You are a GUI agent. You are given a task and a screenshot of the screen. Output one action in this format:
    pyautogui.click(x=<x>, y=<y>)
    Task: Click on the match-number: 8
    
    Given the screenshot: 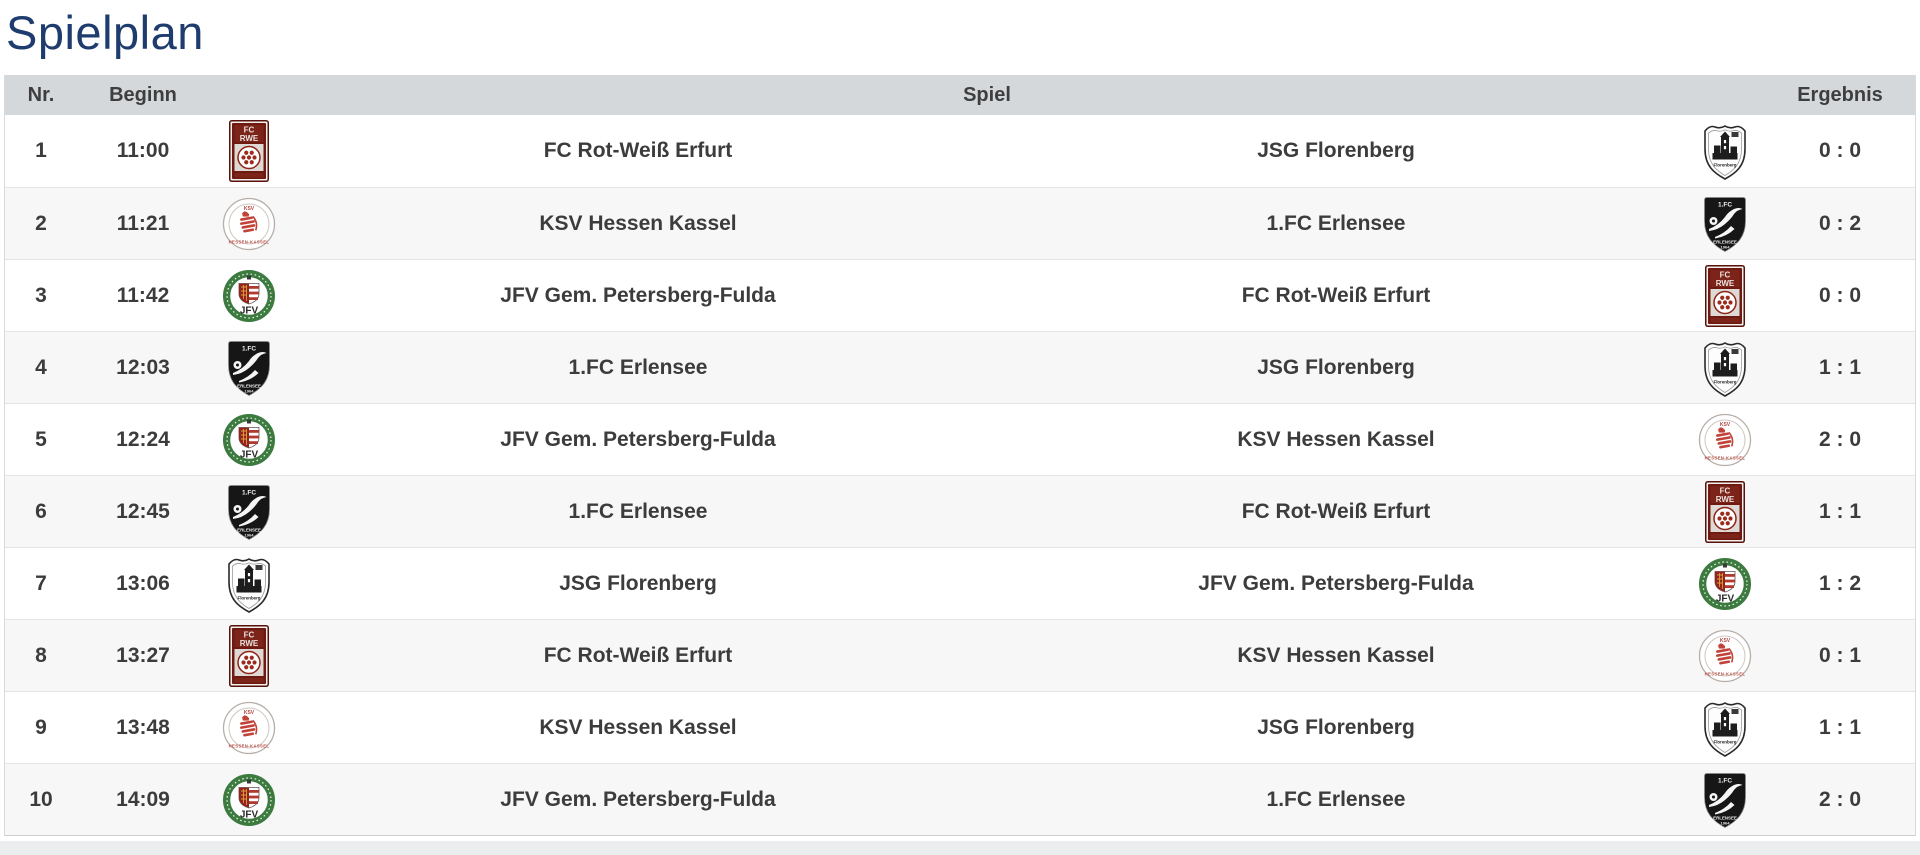 What is the action you would take?
    pyautogui.click(x=41, y=656)
    